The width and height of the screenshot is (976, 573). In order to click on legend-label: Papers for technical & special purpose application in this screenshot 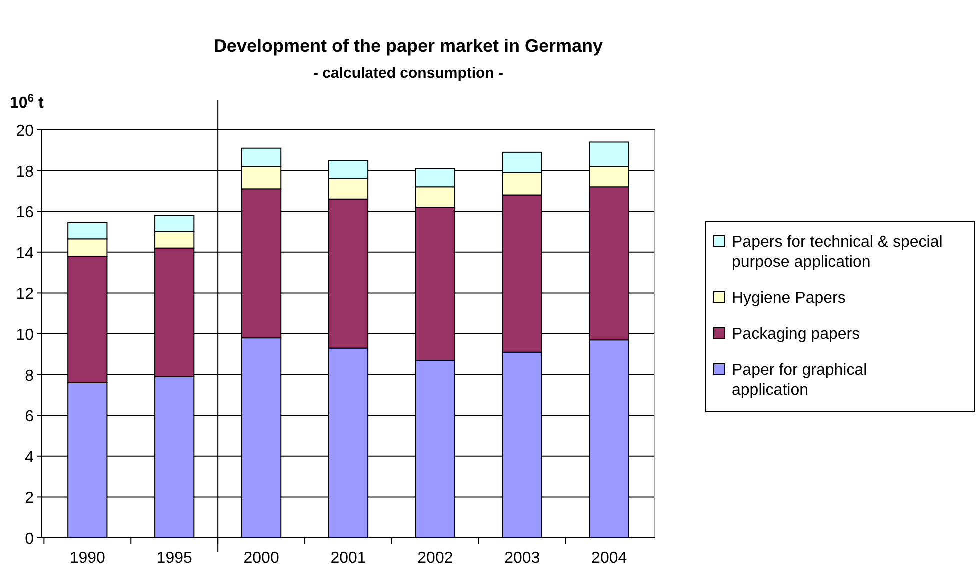, I will do `click(837, 252)`.